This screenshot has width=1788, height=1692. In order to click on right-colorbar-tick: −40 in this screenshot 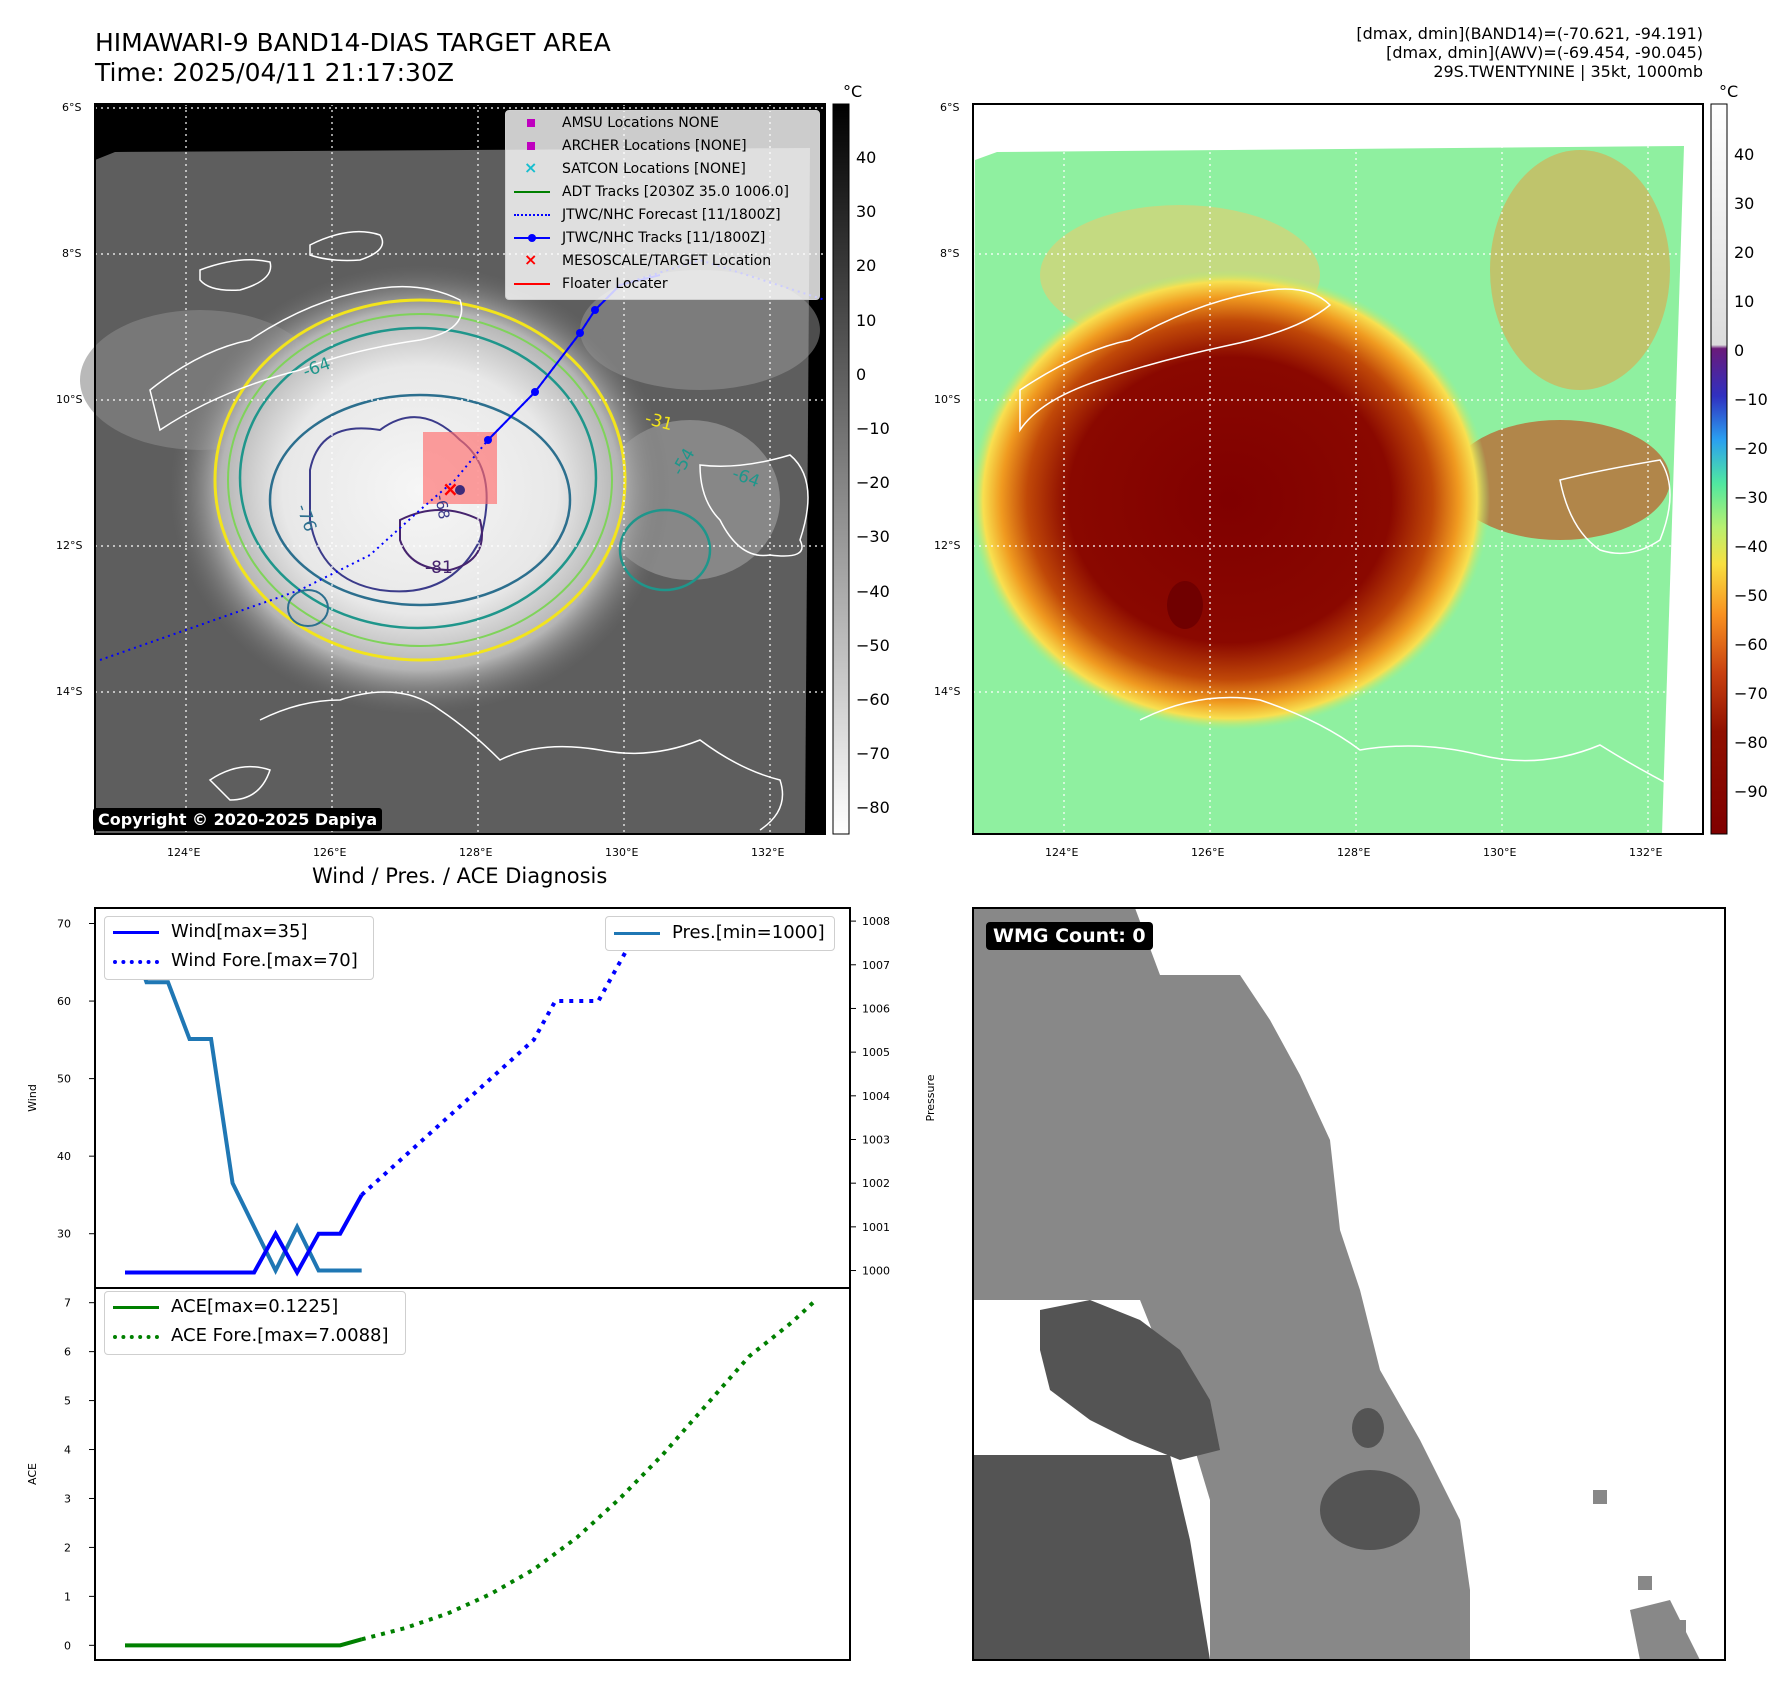, I will do `click(1751, 546)`.